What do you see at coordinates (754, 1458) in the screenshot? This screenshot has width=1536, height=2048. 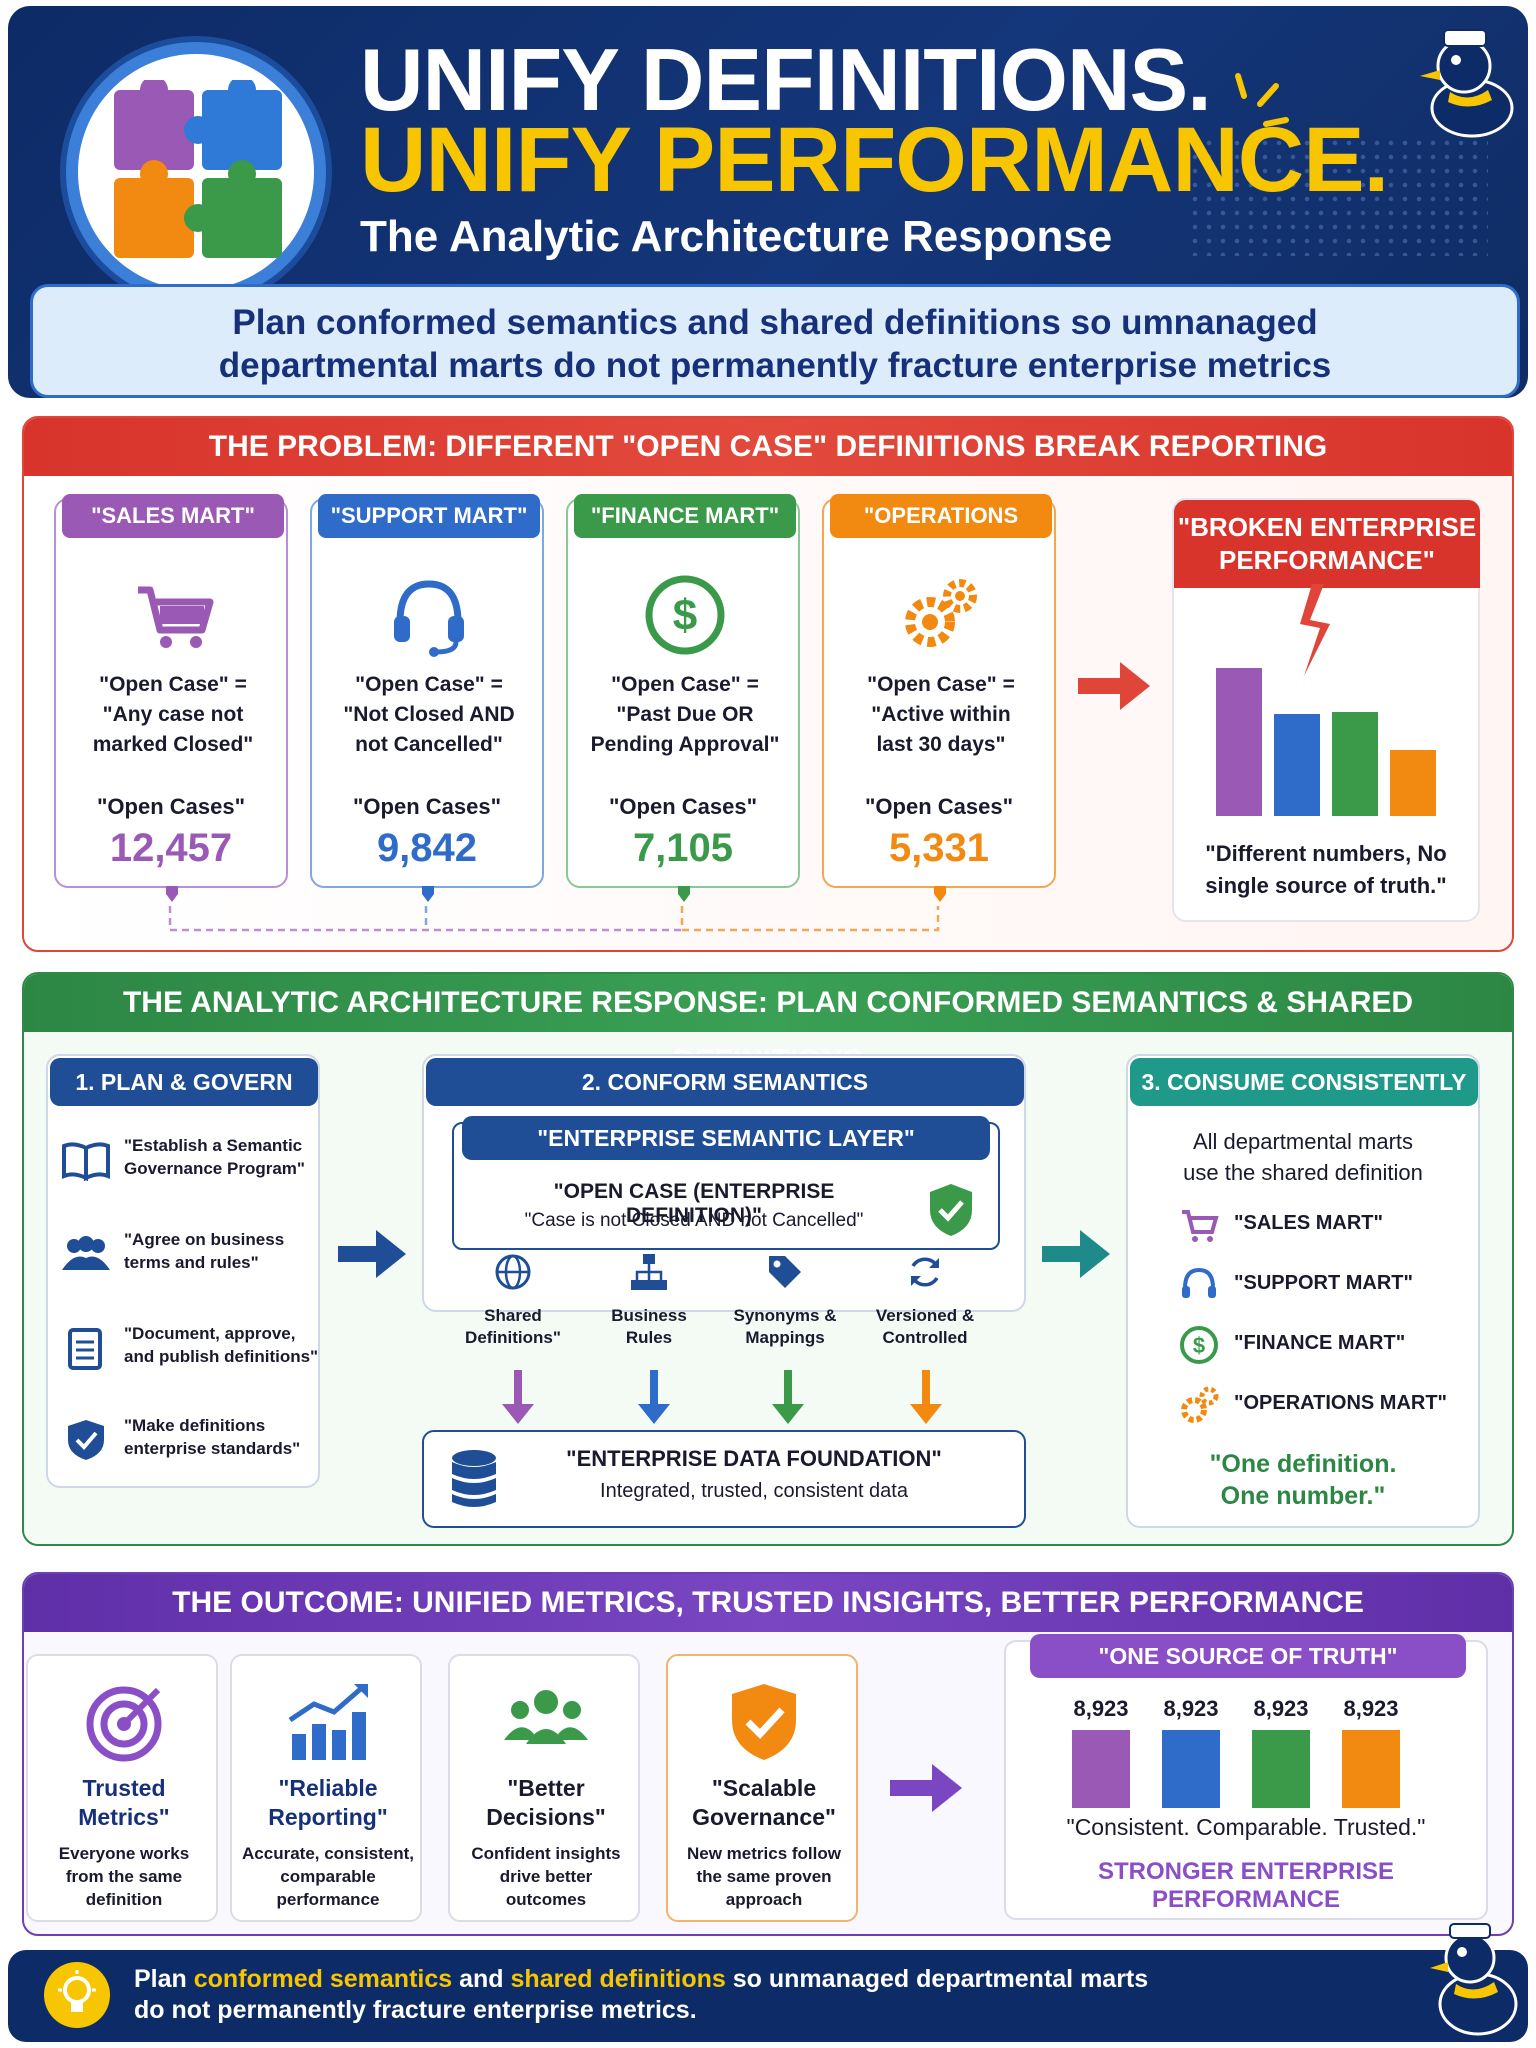 I see `foundation-title: "ENTERPRISE DATA FOUNDATION"` at bounding box center [754, 1458].